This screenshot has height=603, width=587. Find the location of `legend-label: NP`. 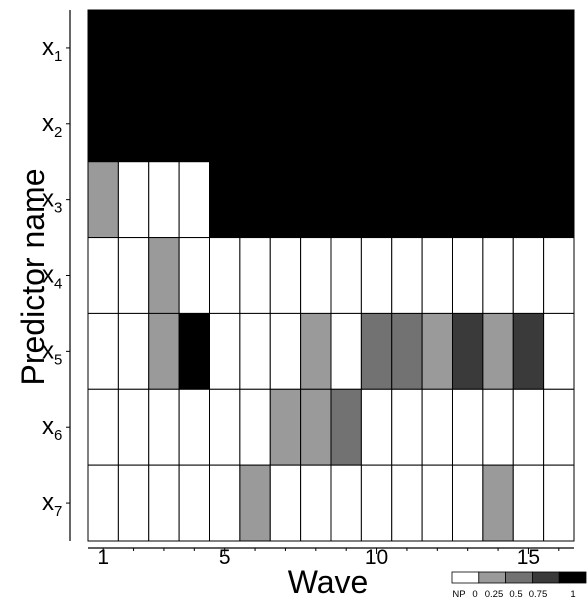

legend-label: NP is located at coordinates (458, 594).